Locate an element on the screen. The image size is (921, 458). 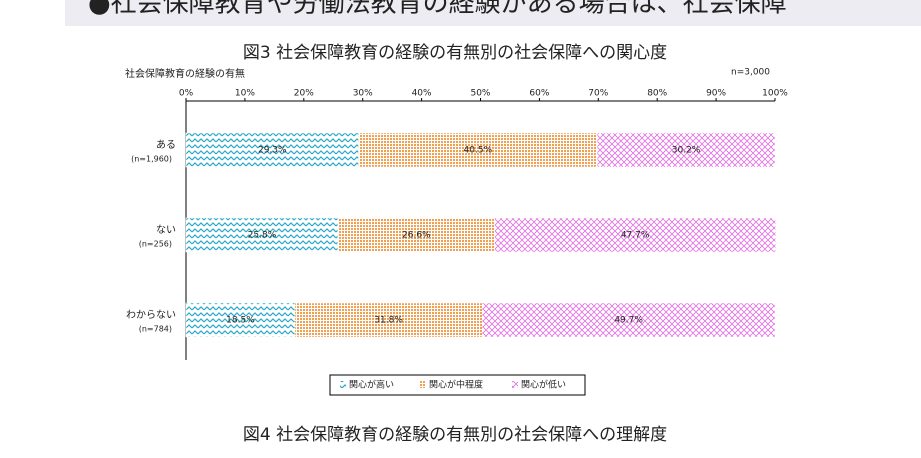
value-label: 18.5% is located at coordinates (240, 321).